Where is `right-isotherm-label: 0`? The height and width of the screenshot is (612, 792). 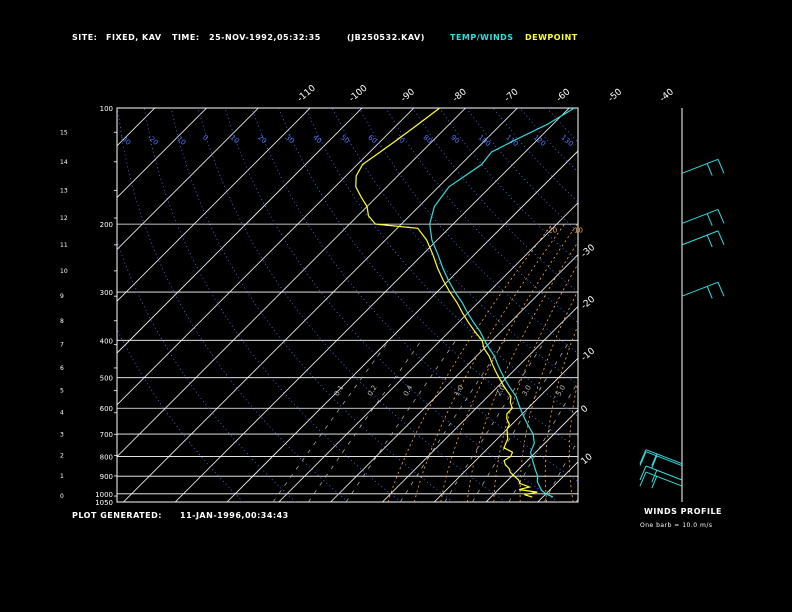 right-isotherm-label: 0 is located at coordinates (585, 410).